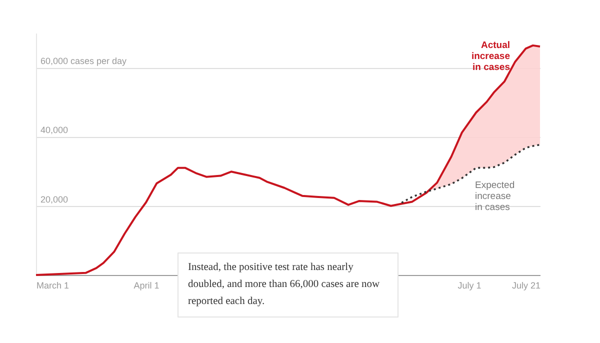 The width and height of the screenshot is (600, 343). I want to click on y-tick-label: 60,000 cases per day, so click(84, 61).